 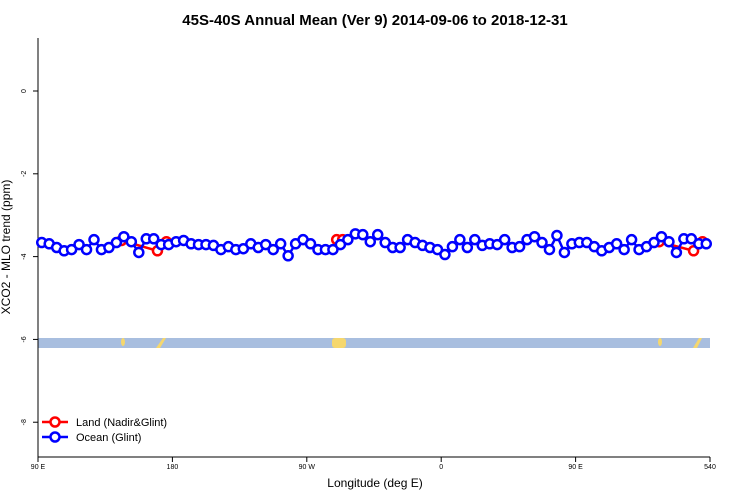 I want to click on x-tick-label: 90 W, so click(x=307, y=467).